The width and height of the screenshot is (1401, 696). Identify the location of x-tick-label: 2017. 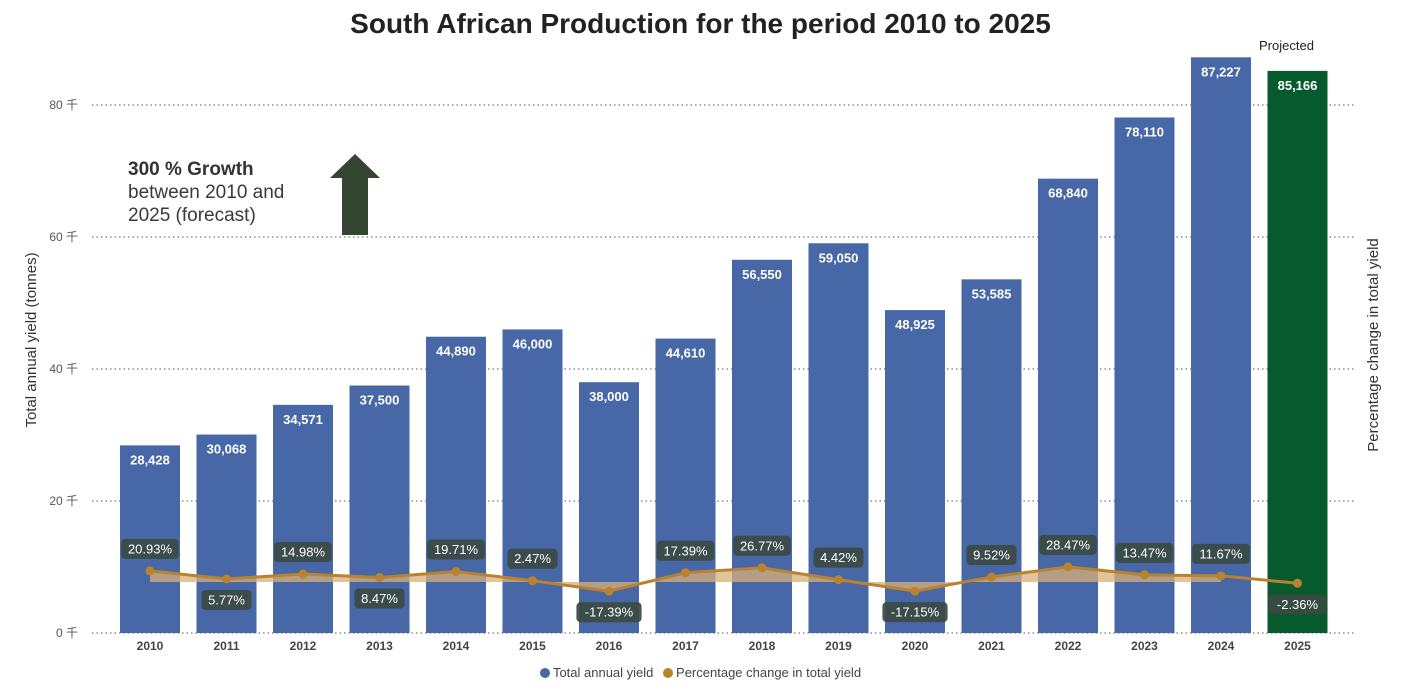
(685, 646).